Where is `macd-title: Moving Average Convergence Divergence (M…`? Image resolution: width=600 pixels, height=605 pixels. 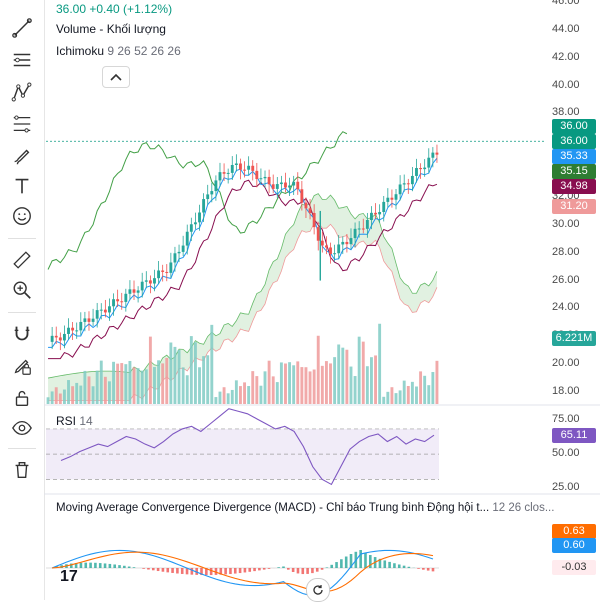
macd-title: Moving Average Convergence Divergence (M… is located at coordinates (272, 508).